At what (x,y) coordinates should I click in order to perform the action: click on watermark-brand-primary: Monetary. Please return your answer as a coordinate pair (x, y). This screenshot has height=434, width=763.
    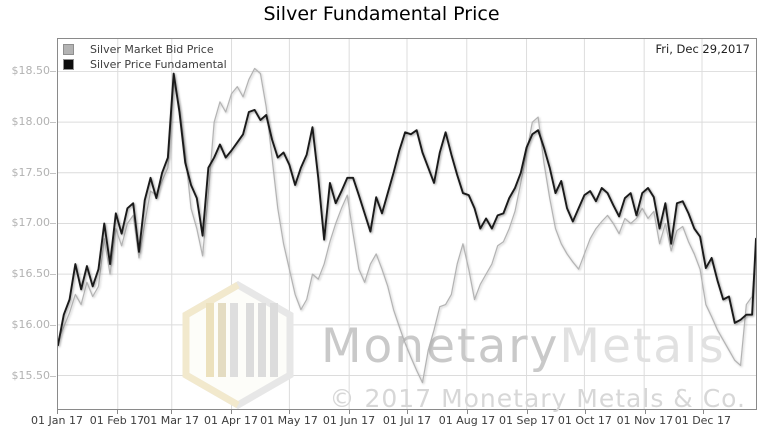
    Looking at the image, I should click on (440, 346).